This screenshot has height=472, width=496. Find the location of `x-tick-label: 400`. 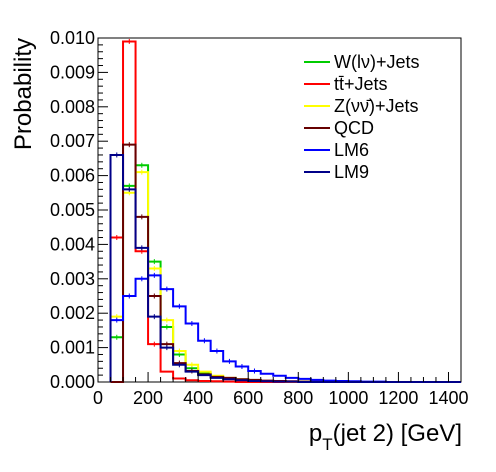

x-tick-label: 400 is located at coordinates (198, 398).